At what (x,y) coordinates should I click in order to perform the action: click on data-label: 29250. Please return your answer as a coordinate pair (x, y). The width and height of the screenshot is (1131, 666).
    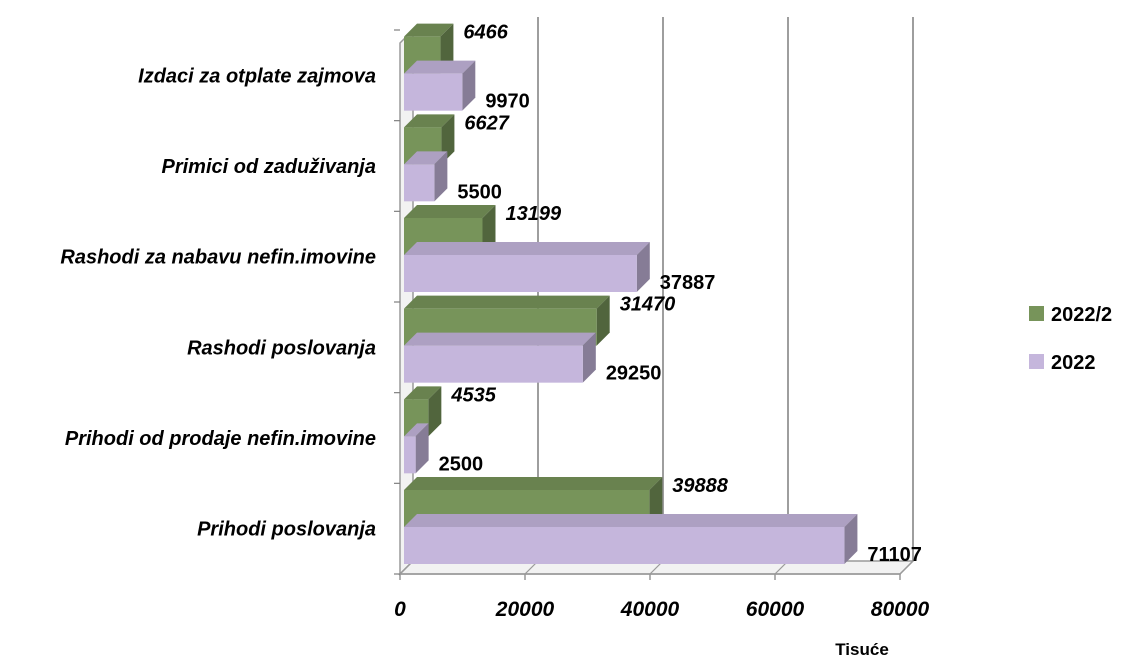
    Looking at the image, I should click on (634, 374).